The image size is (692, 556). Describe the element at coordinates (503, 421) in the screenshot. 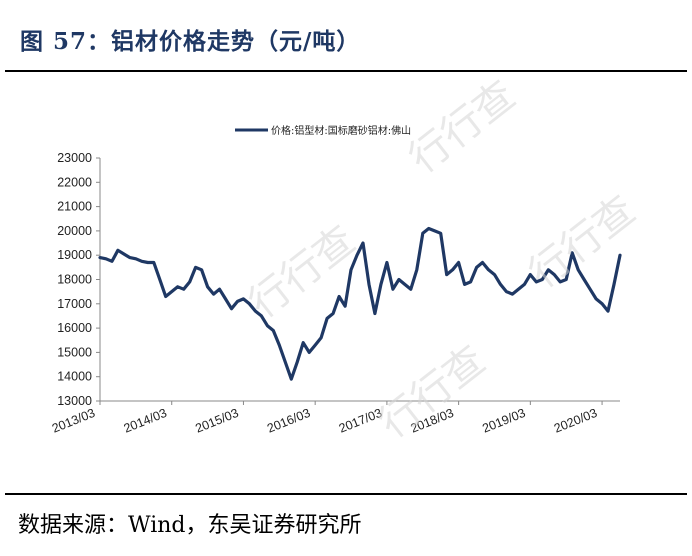

I see `x-tick-label: 2019/03` at that location.